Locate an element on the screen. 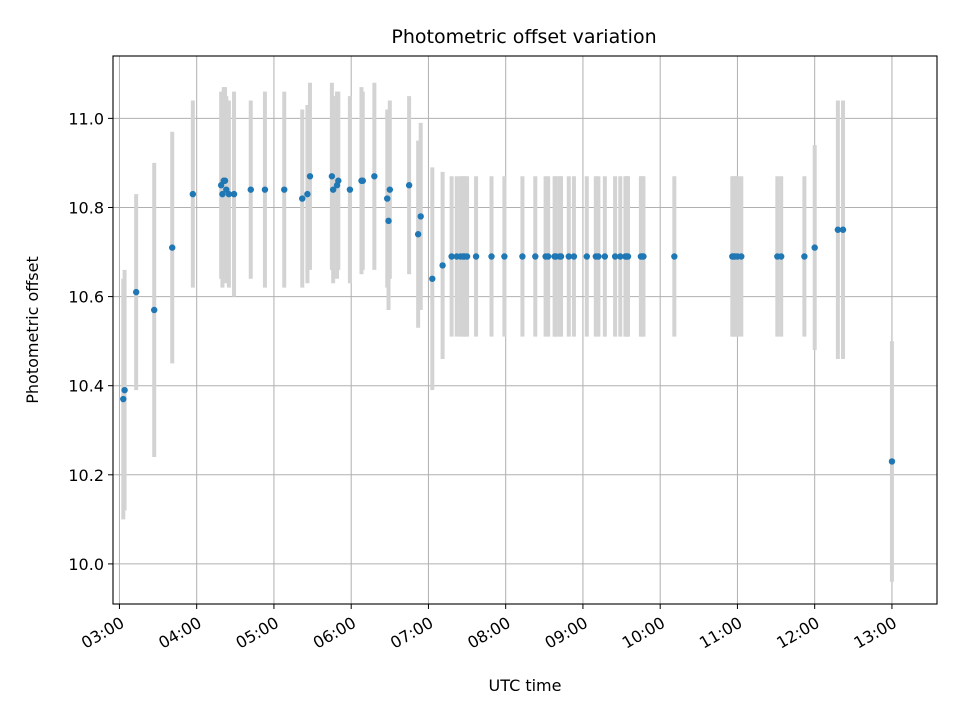 This screenshot has height=720, width=960. x-tick-label: 03:00 is located at coordinates (102, 633).